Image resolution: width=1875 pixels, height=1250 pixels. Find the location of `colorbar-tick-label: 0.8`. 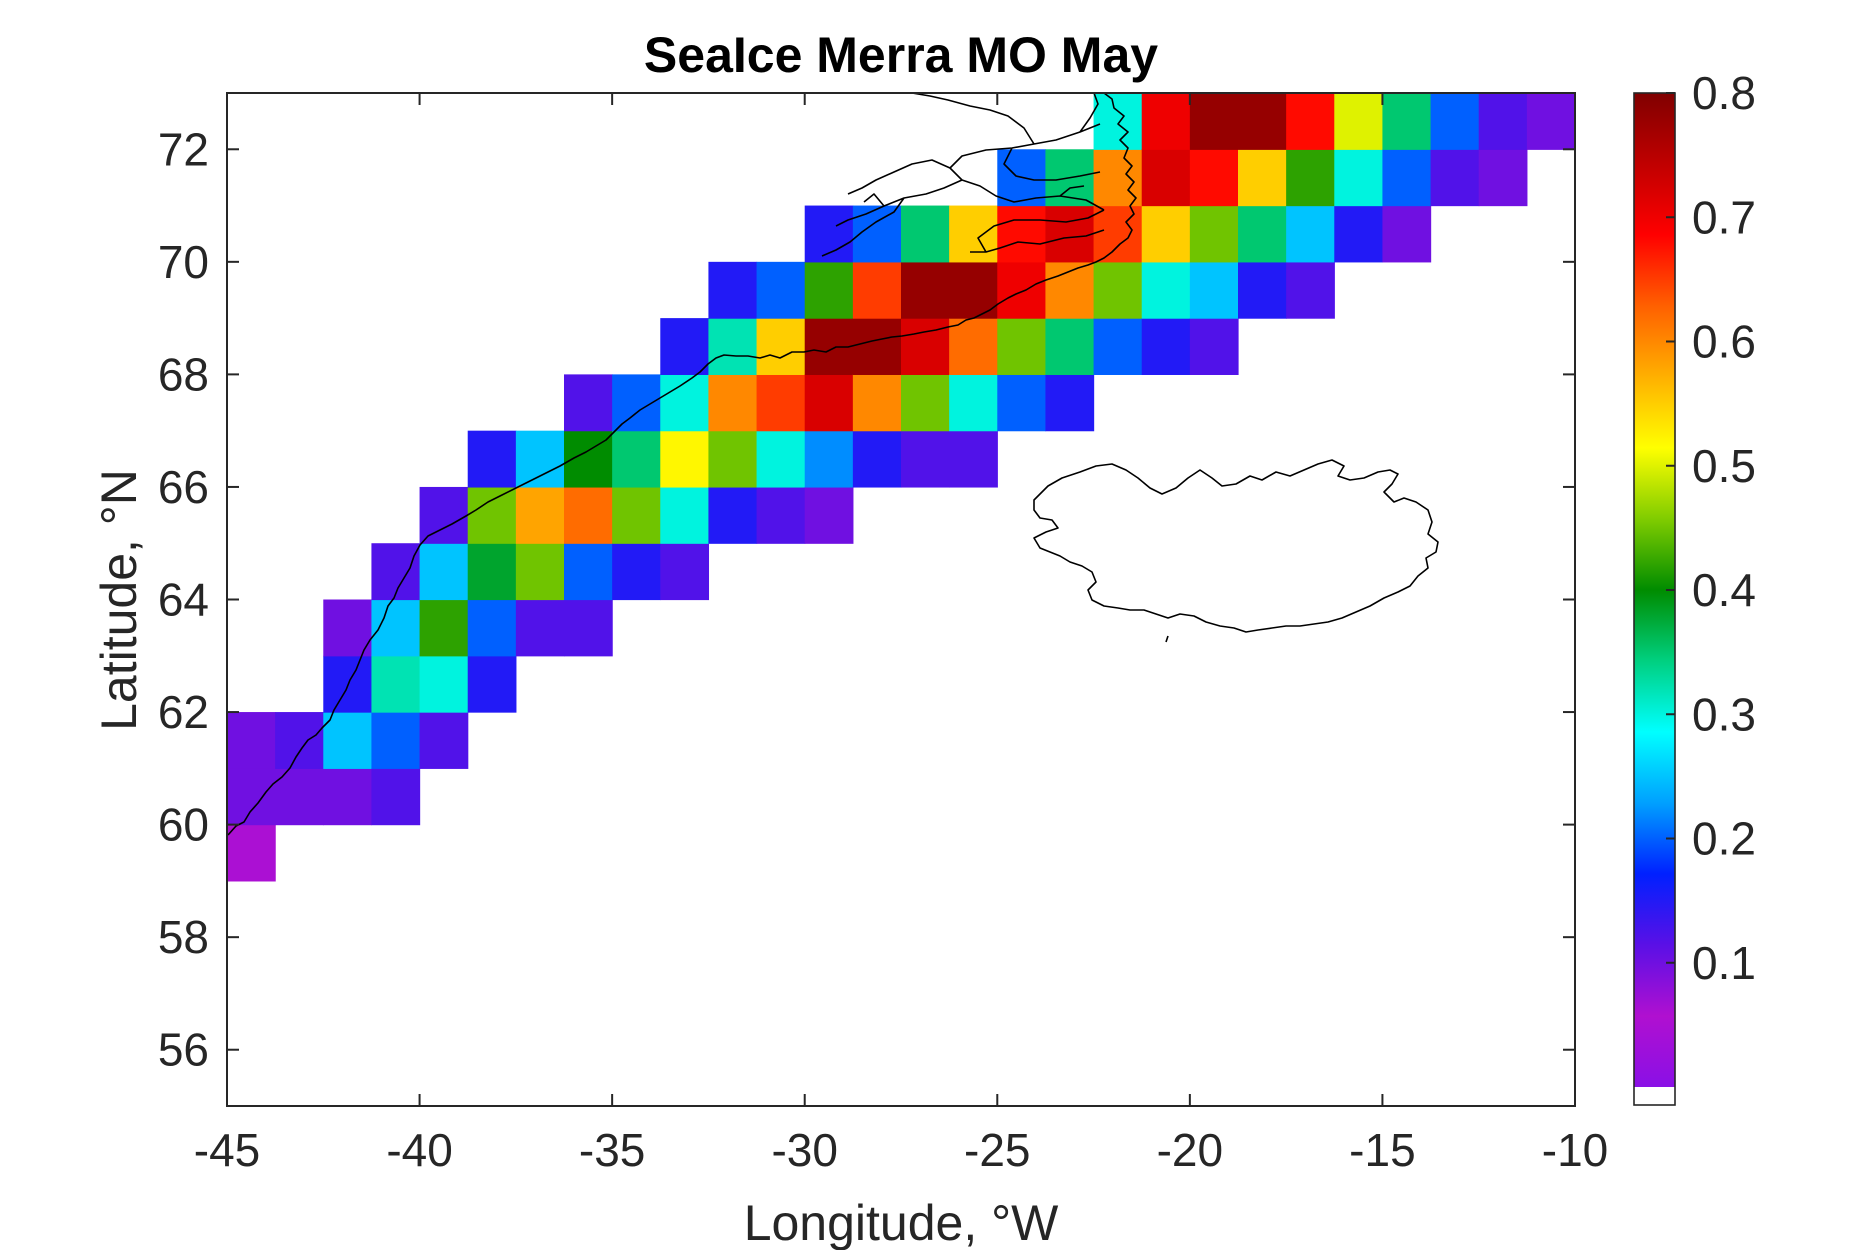

colorbar-tick-label: 0.8 is located at coordinates (1724, 93).